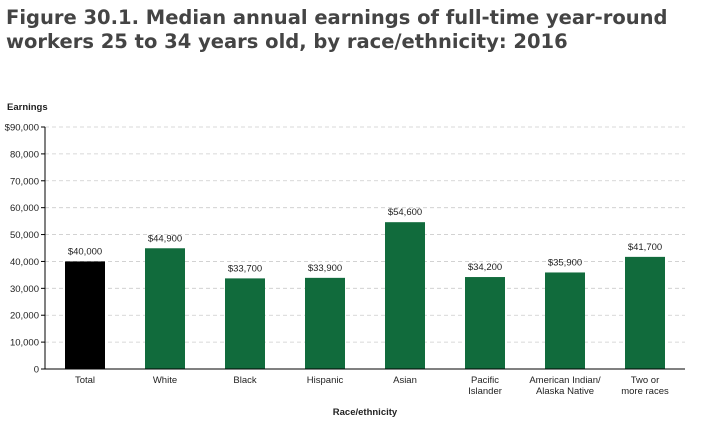 This screenshot has width=707, height=430. Describe the element at coordinates (24, 208) in the screenshot. I see `y-tick-label: 60,000` at that location.